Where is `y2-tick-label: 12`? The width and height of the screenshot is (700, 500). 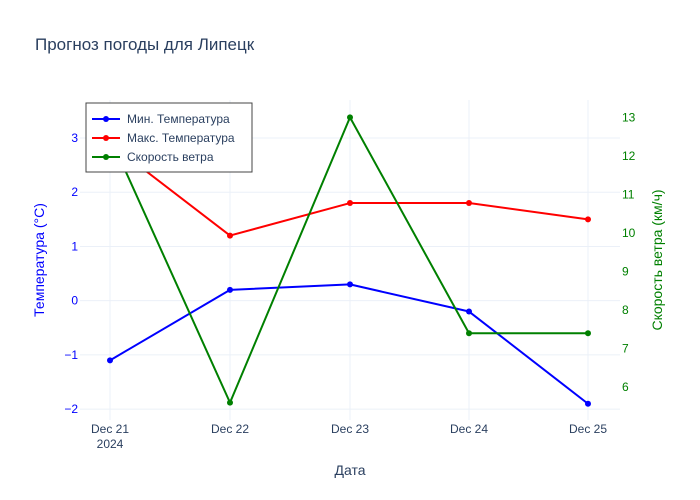 y2-tick-label: 12 is located at coordinates (629, 156).